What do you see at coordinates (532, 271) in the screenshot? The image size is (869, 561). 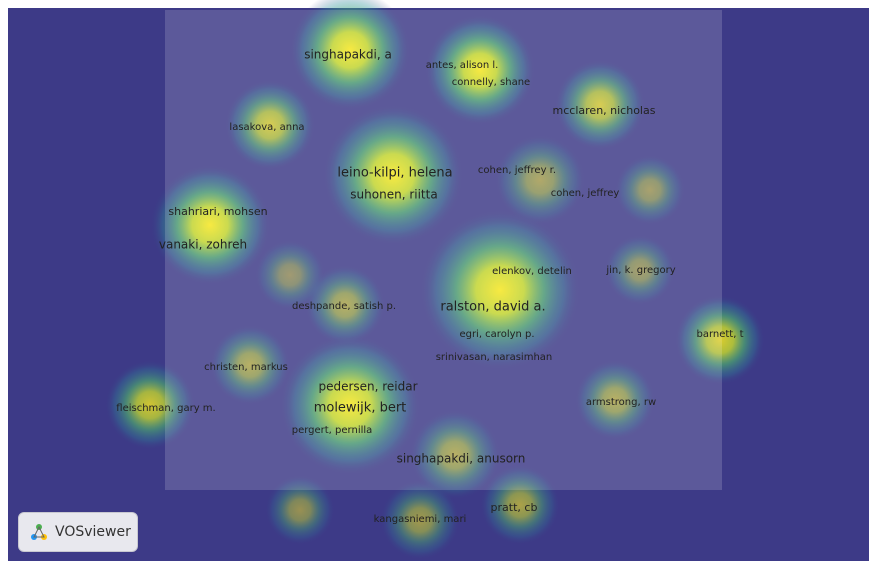 I see `node-label: elenkov, detelin` at bounding box center [532, 271].